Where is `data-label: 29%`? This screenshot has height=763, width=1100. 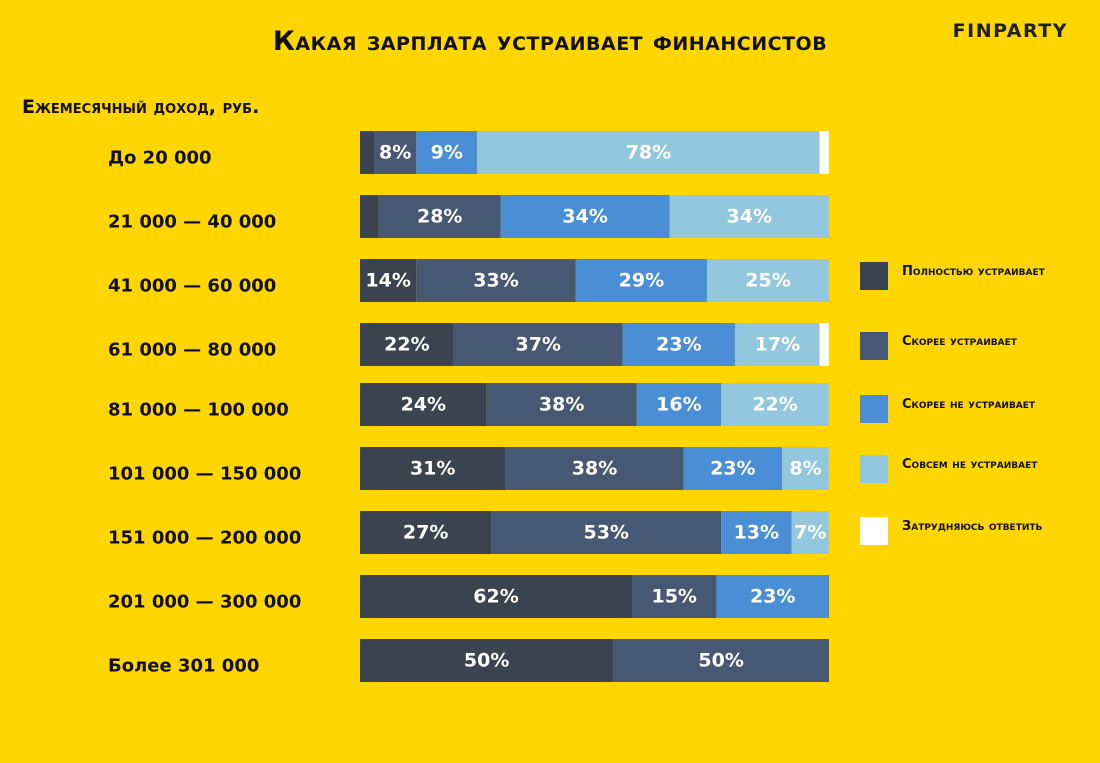 data-label: 29% is located at coordinates (641, 281).